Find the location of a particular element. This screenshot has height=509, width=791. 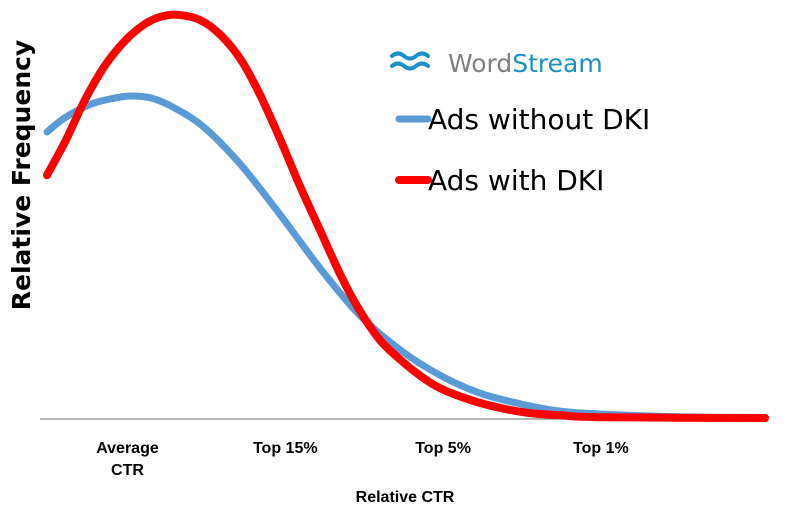

x-axis-label: Relative CTR is located at coordinates (405, 497).